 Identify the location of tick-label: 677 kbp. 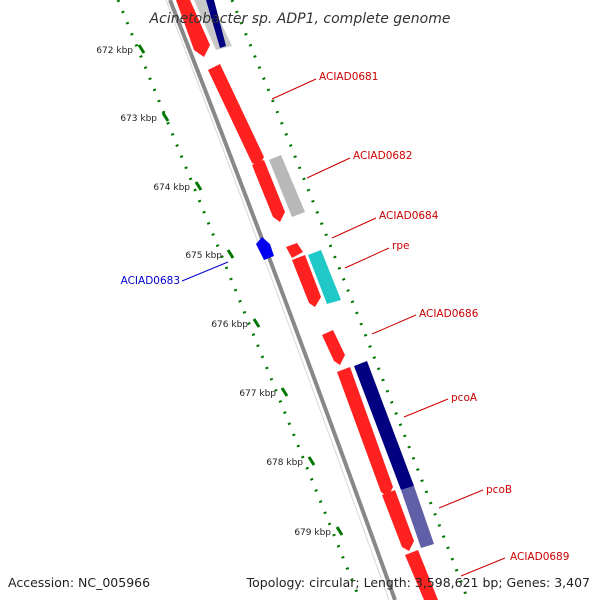
(257, 394).